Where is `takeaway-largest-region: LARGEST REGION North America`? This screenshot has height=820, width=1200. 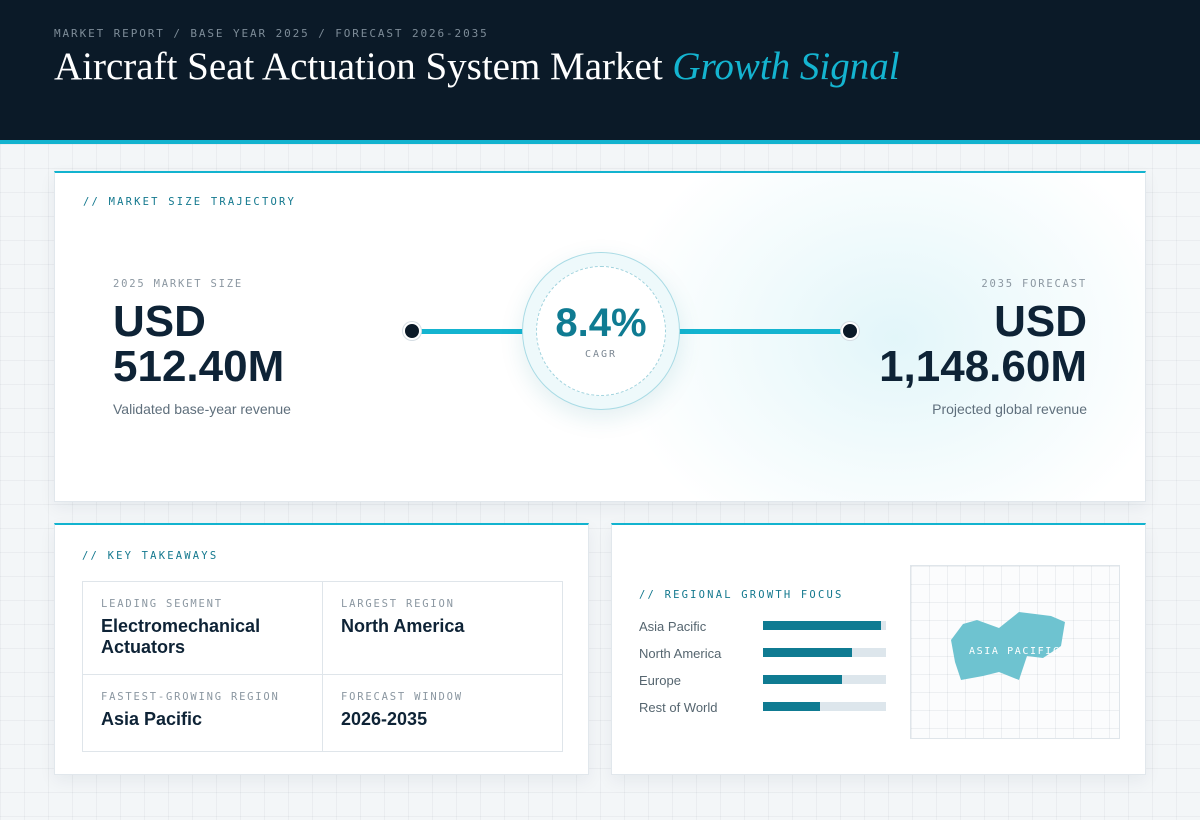
takeaway-largest-region: LARGEST REGION North America is located at coordinates (442, 628).